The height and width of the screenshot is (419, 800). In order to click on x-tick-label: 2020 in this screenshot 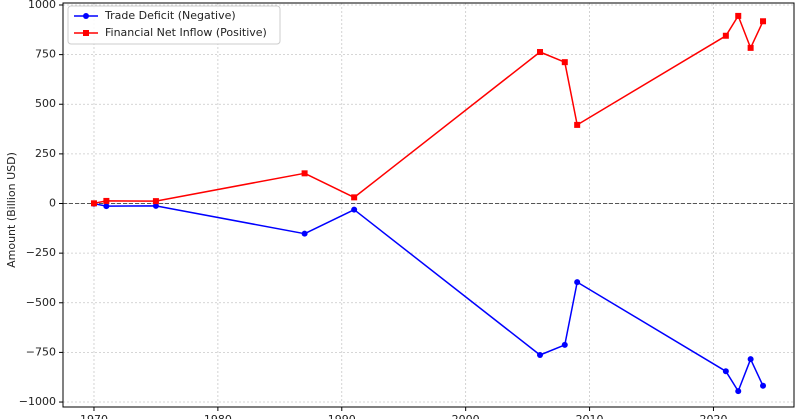, I will do `click(713, 416)`.